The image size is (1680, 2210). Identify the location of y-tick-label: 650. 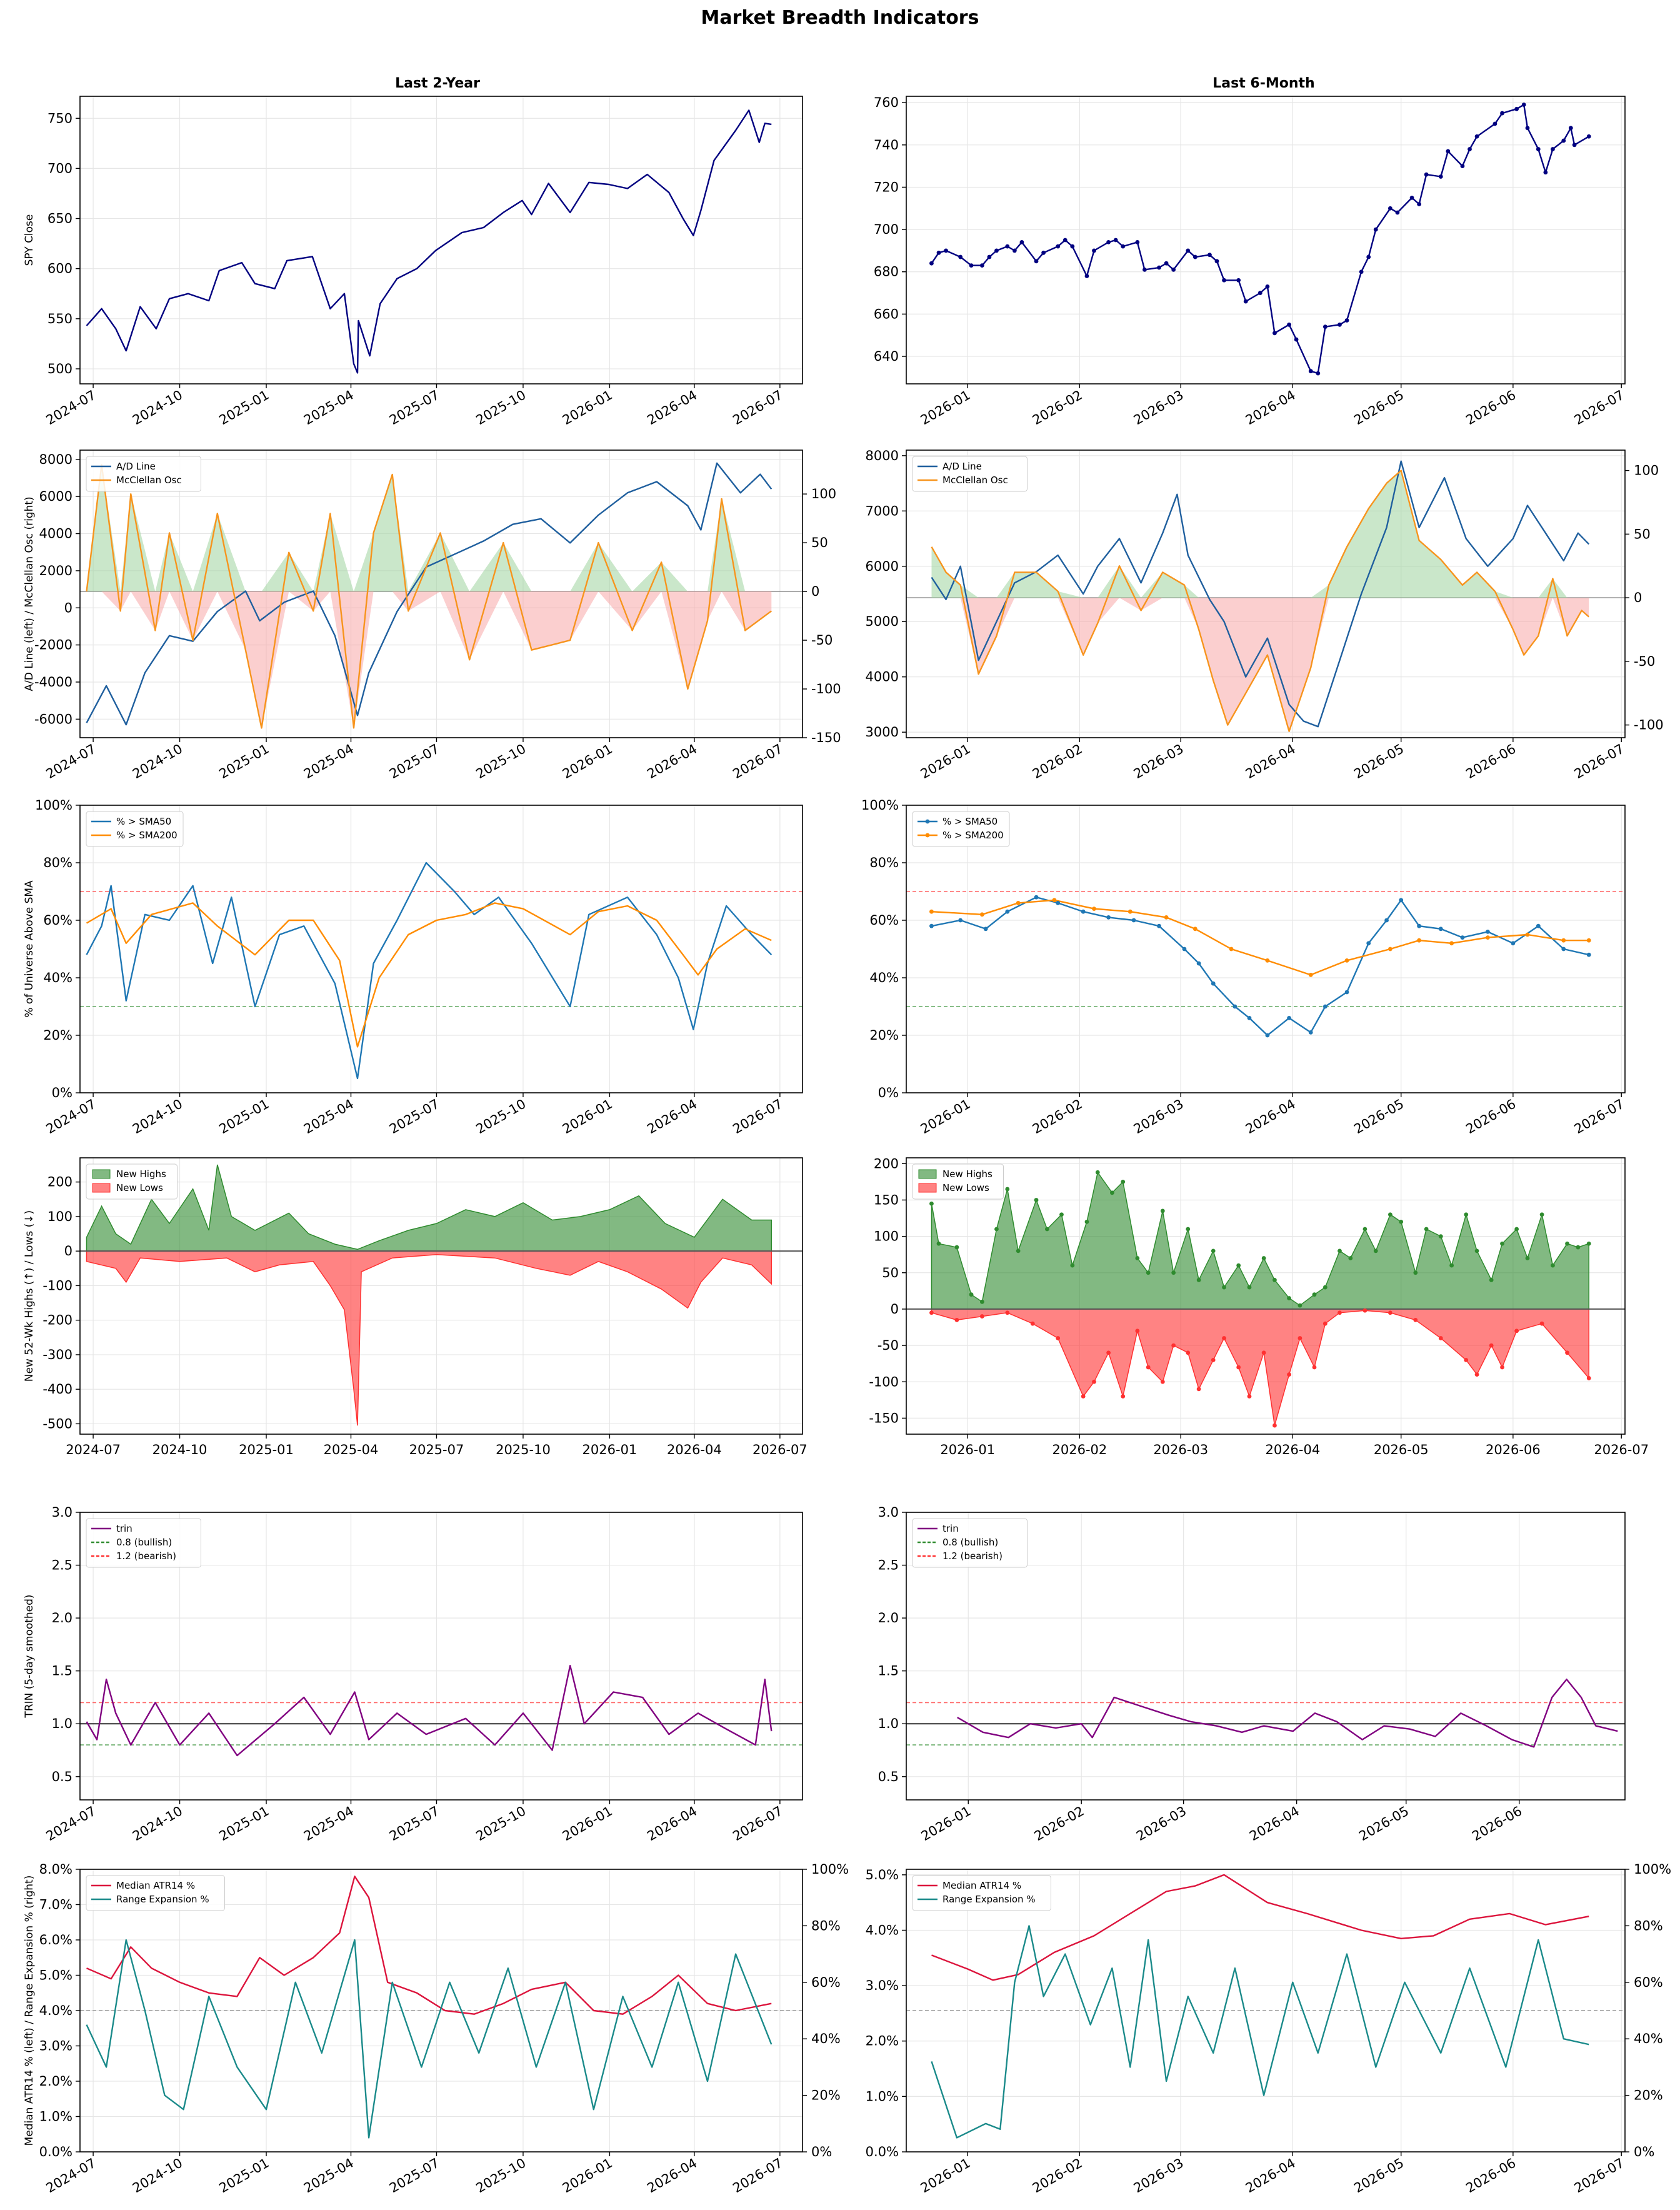
(60, 219).